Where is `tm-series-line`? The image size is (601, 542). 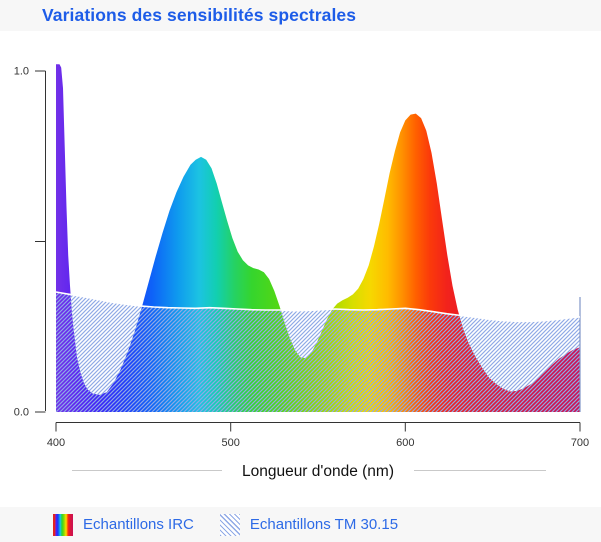 tm-series-line is located at coordinates (318, 307).